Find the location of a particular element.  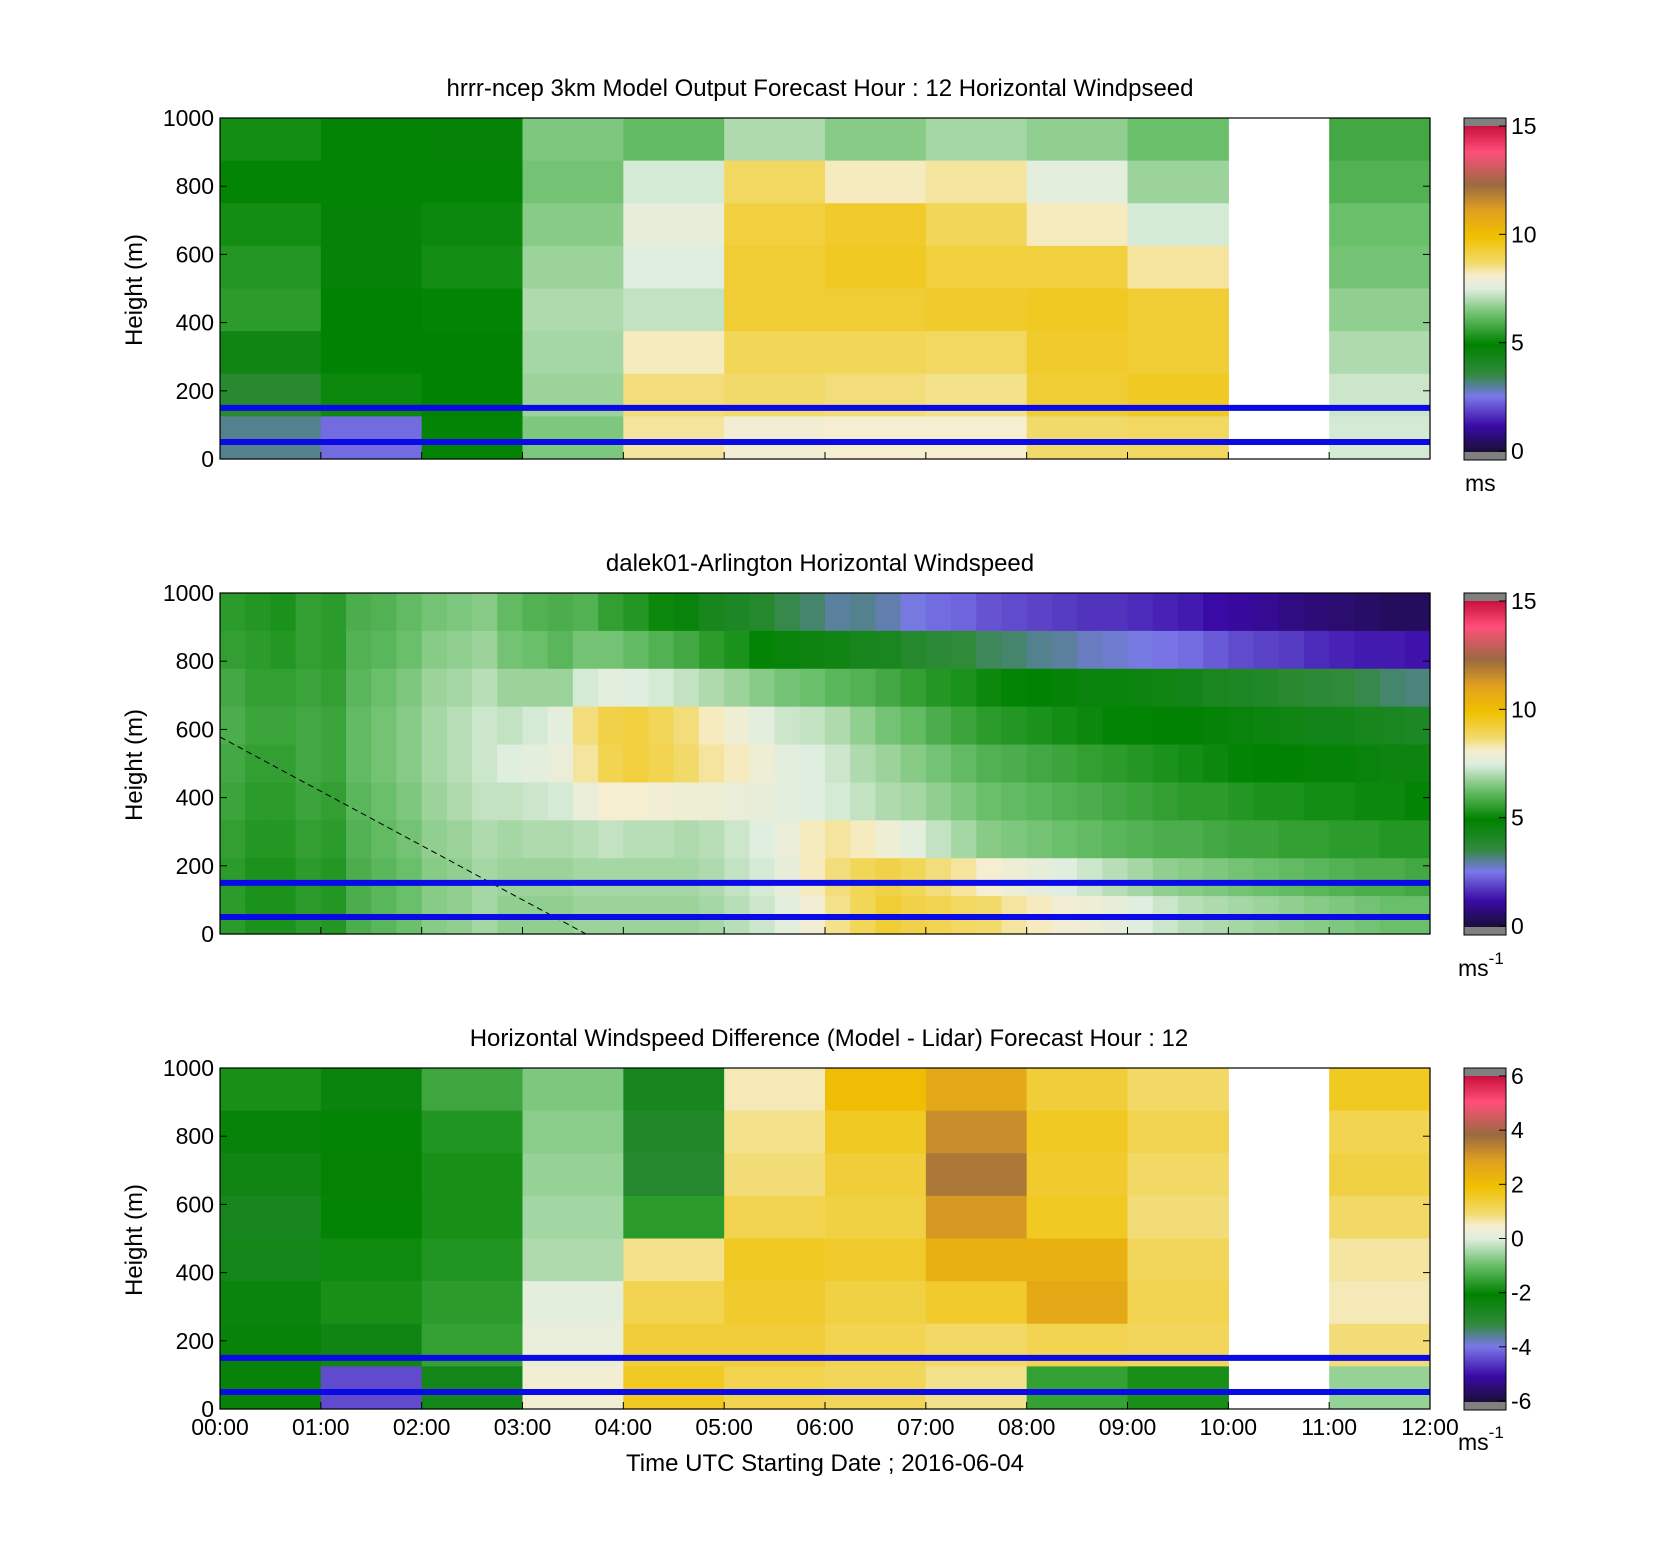

panel-lidar-ylabel: Height (m) is located at coordinates (134, 765).